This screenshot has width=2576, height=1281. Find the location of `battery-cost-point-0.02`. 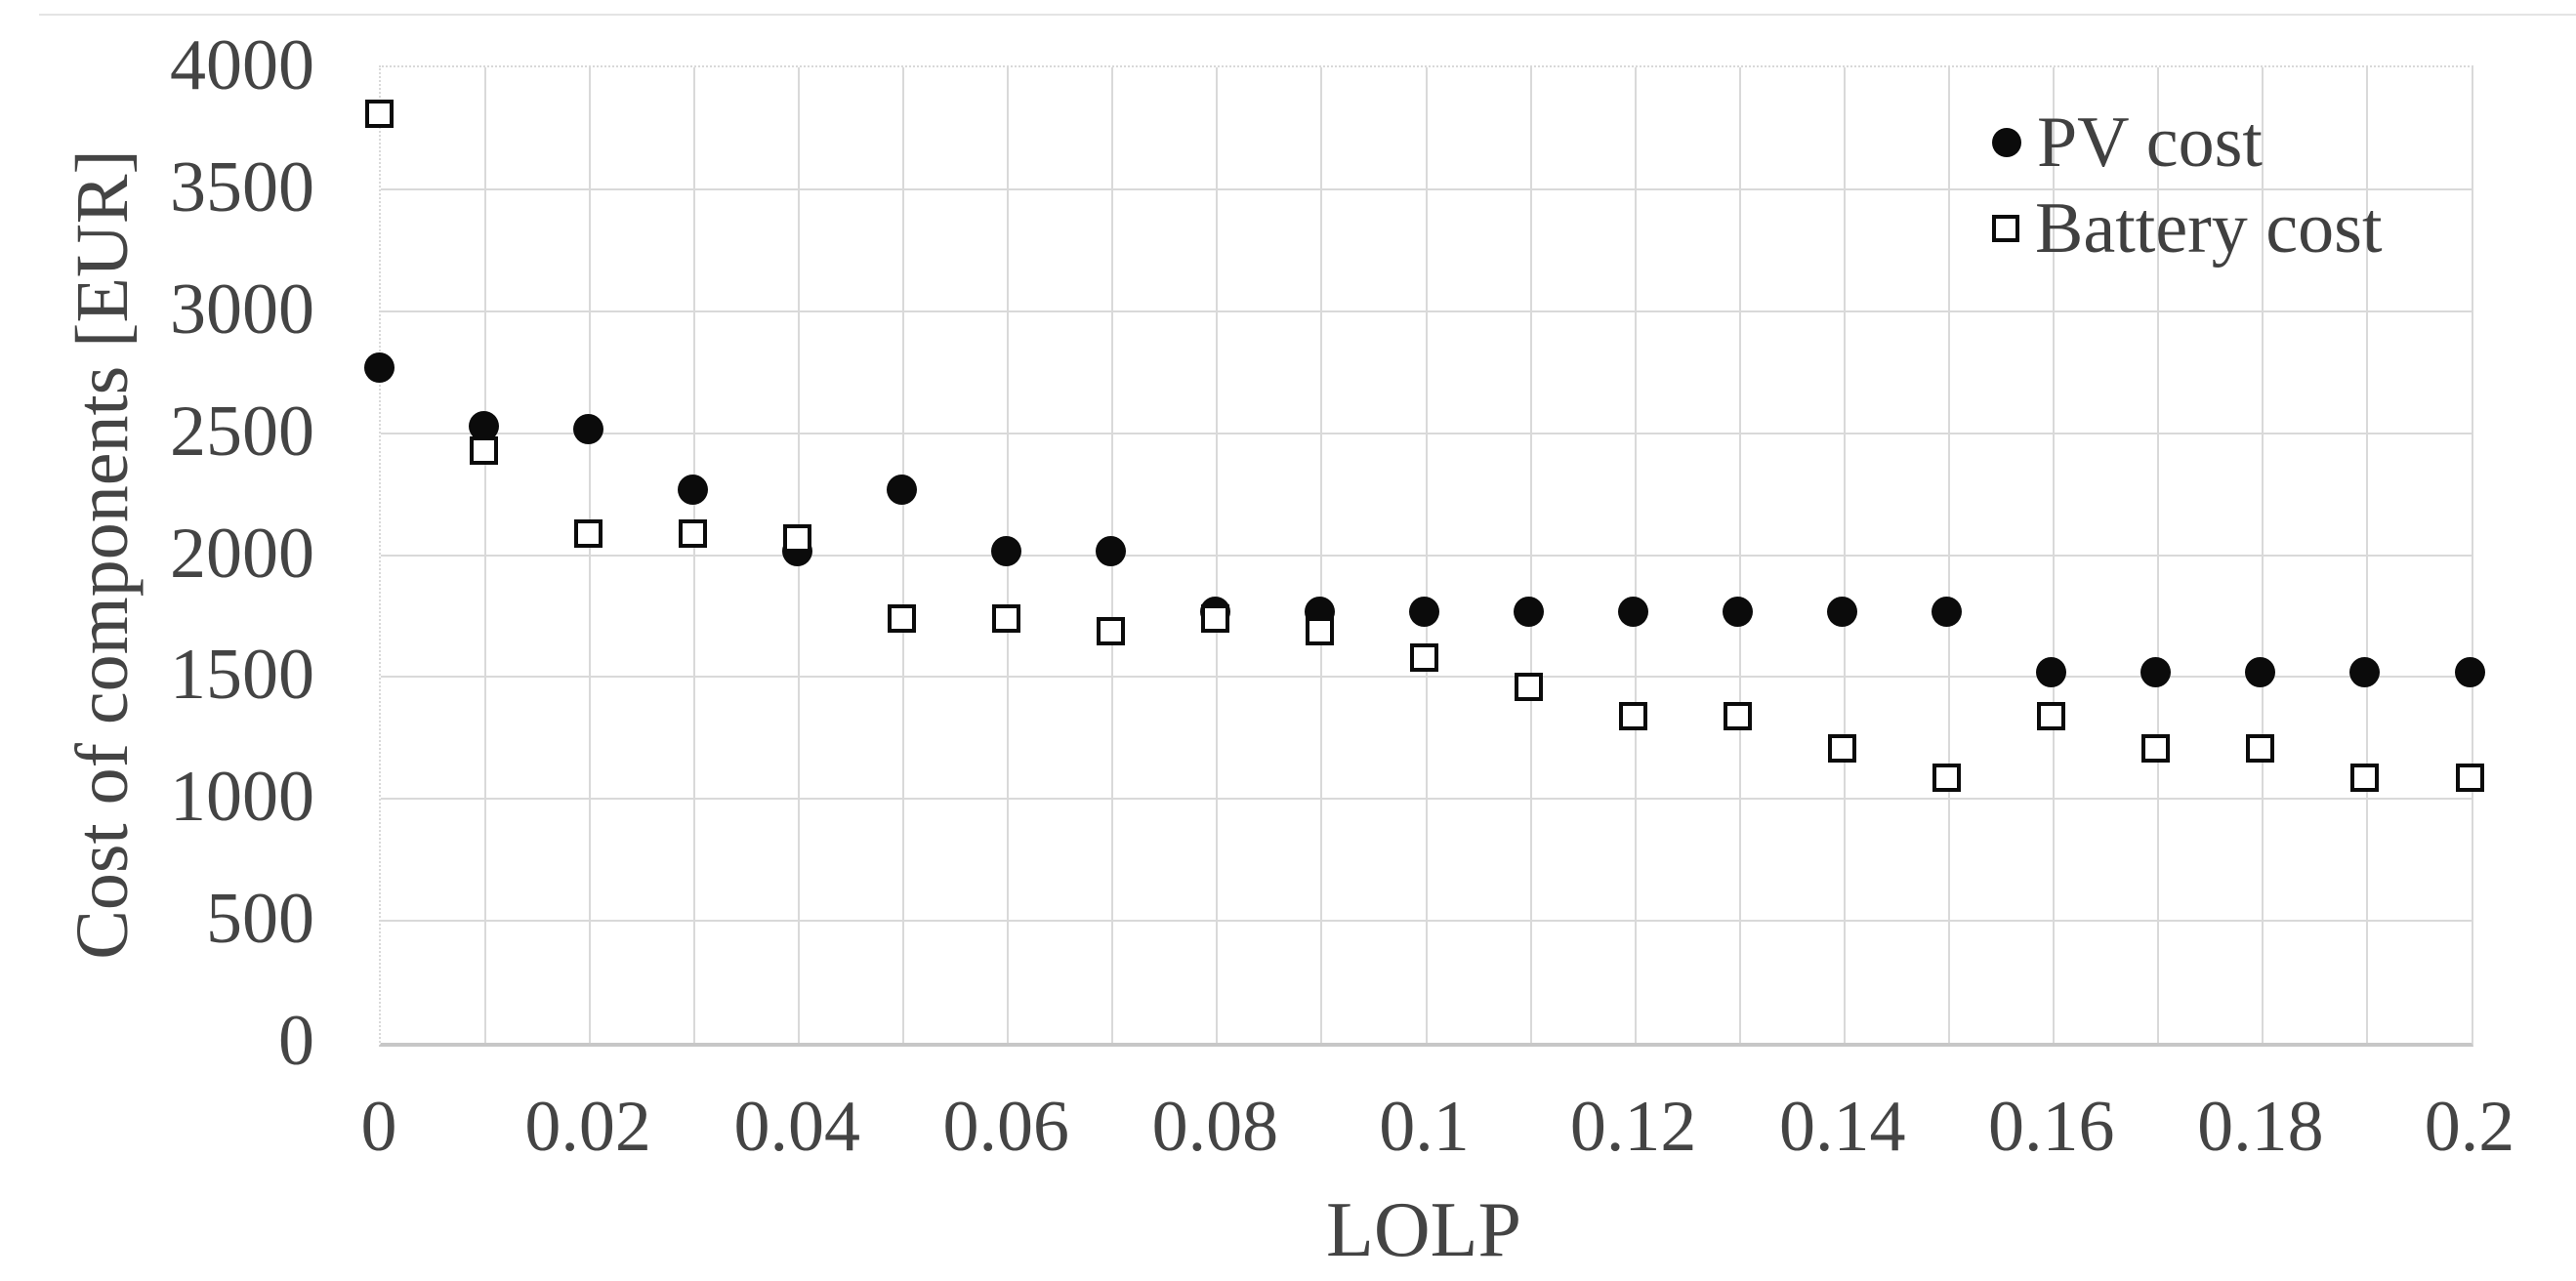

battery-cost-point-0.02 is located at coordinates (587, 534).